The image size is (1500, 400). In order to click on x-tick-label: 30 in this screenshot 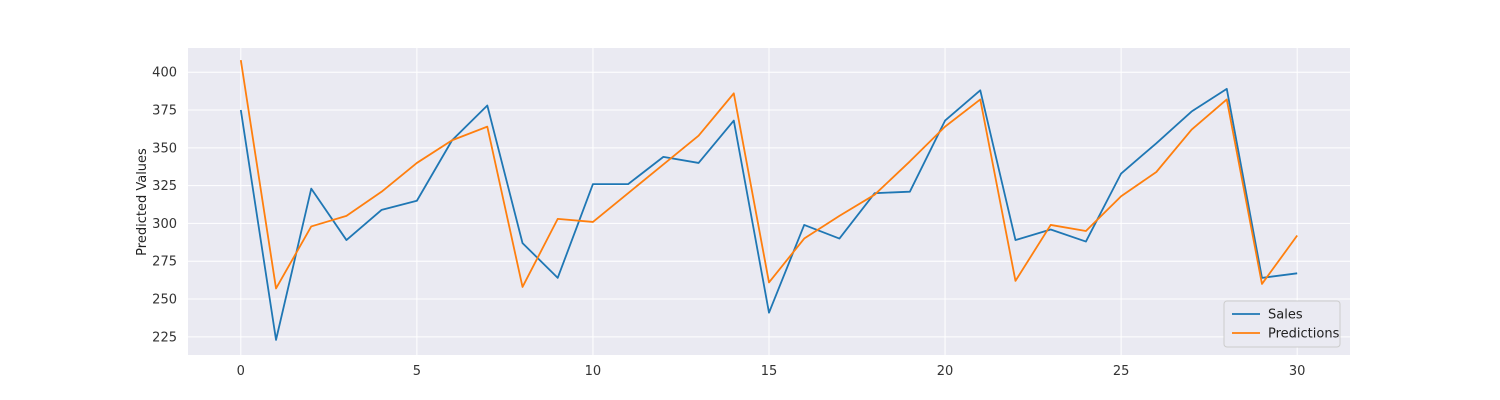, I will do `click(1297, 371)`.